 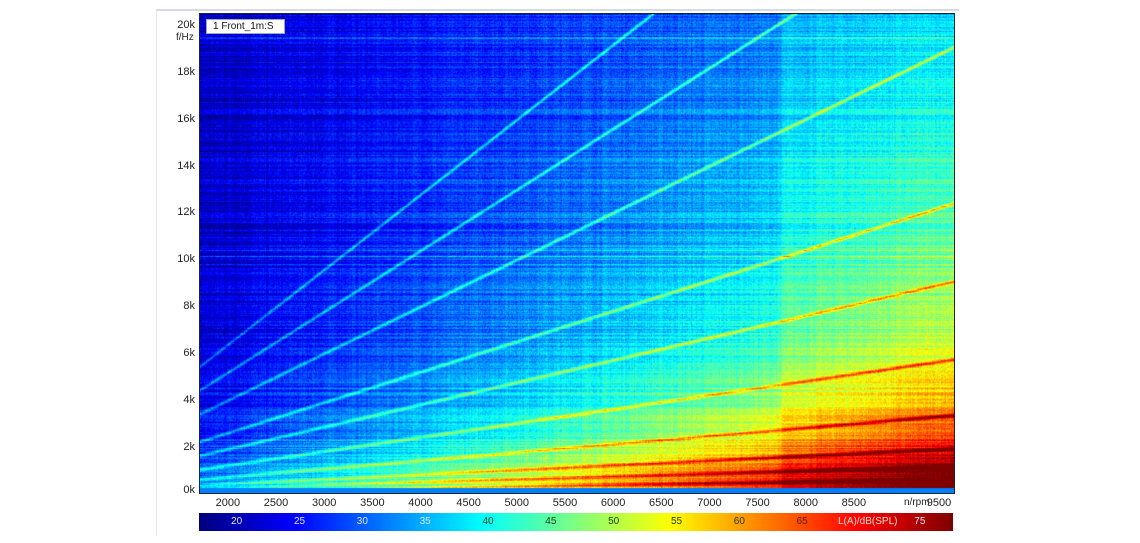 I want to click on y-tick-label: 2k, so click(x=189, y=447).